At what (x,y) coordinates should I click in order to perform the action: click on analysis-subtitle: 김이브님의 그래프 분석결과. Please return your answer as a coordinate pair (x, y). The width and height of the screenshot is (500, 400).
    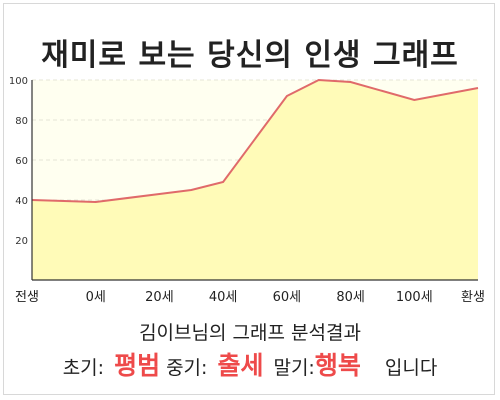
    Looking at the image, I should click on (250, 333).